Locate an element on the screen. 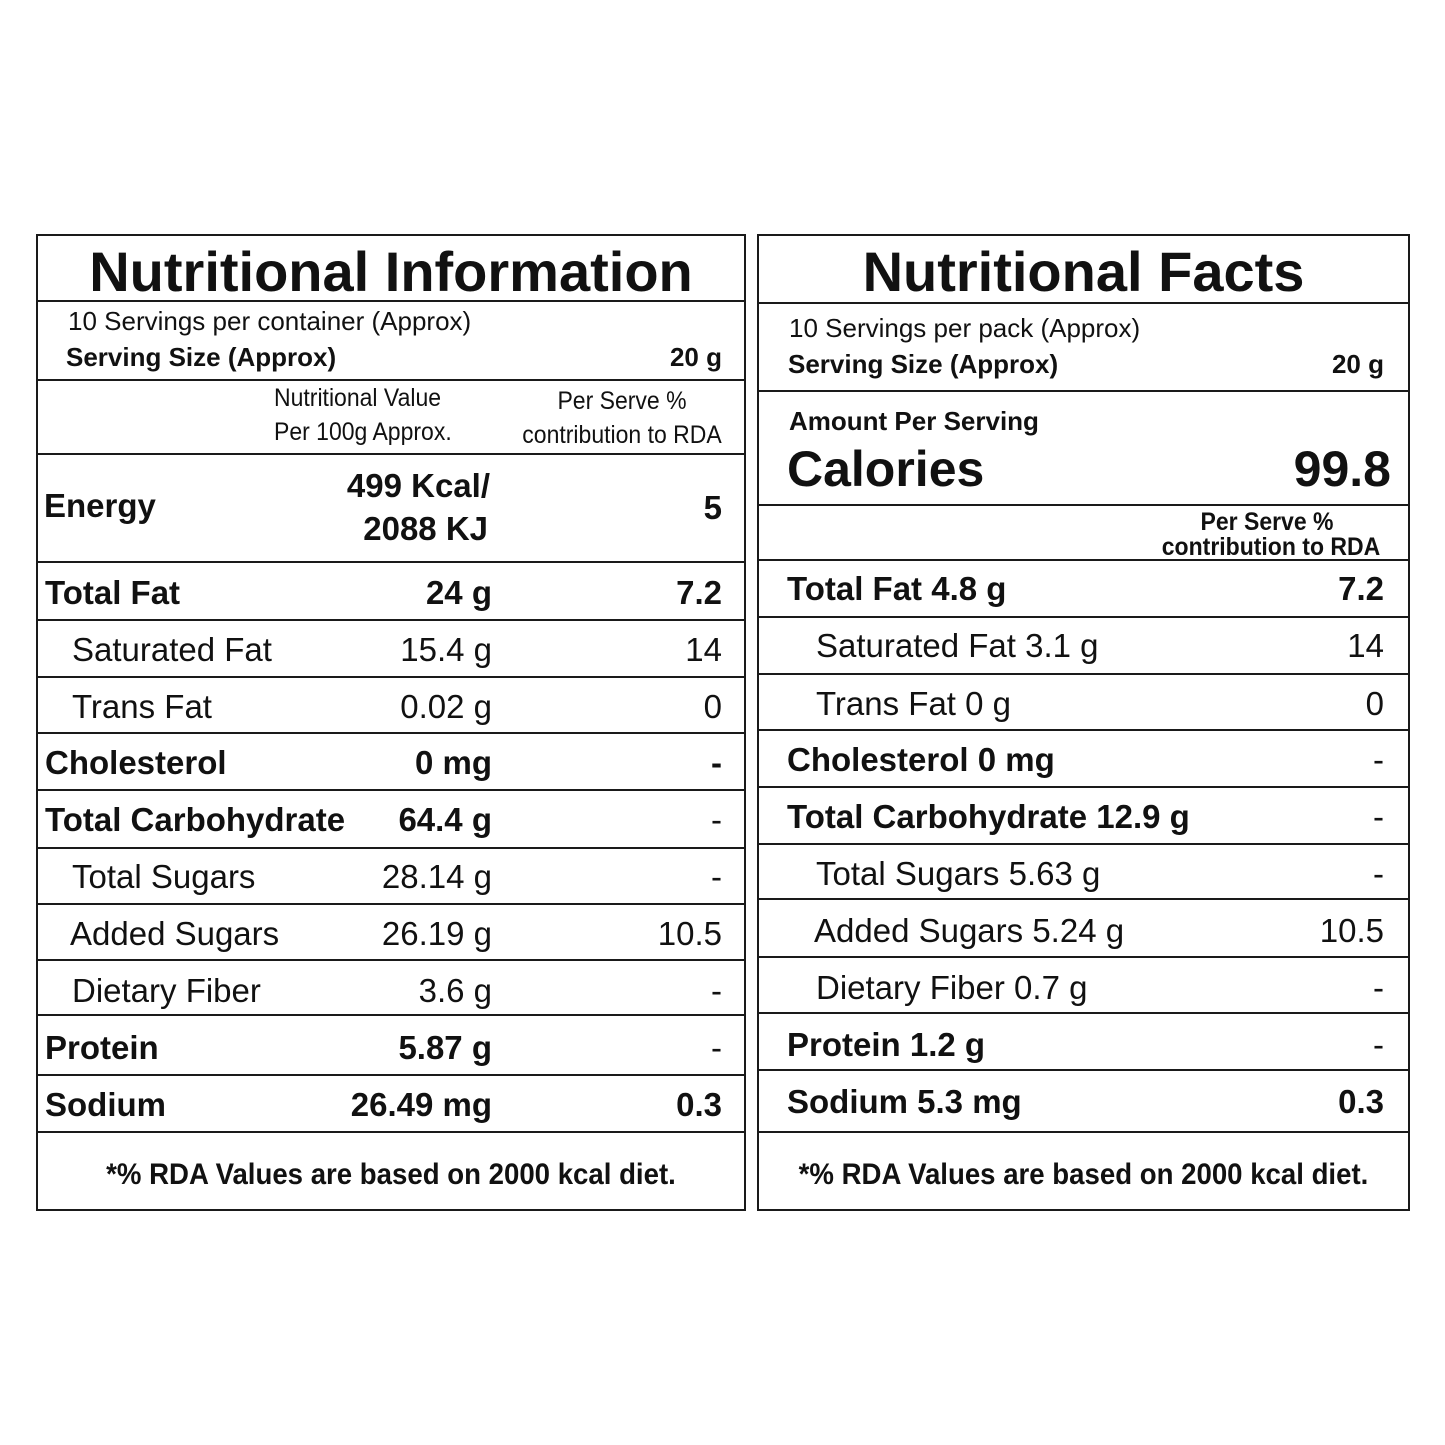 The width and height of the screenshot is (1445, 1445). rda-header-per-serve: Per Serve % is located at coordinates (1267, 522).